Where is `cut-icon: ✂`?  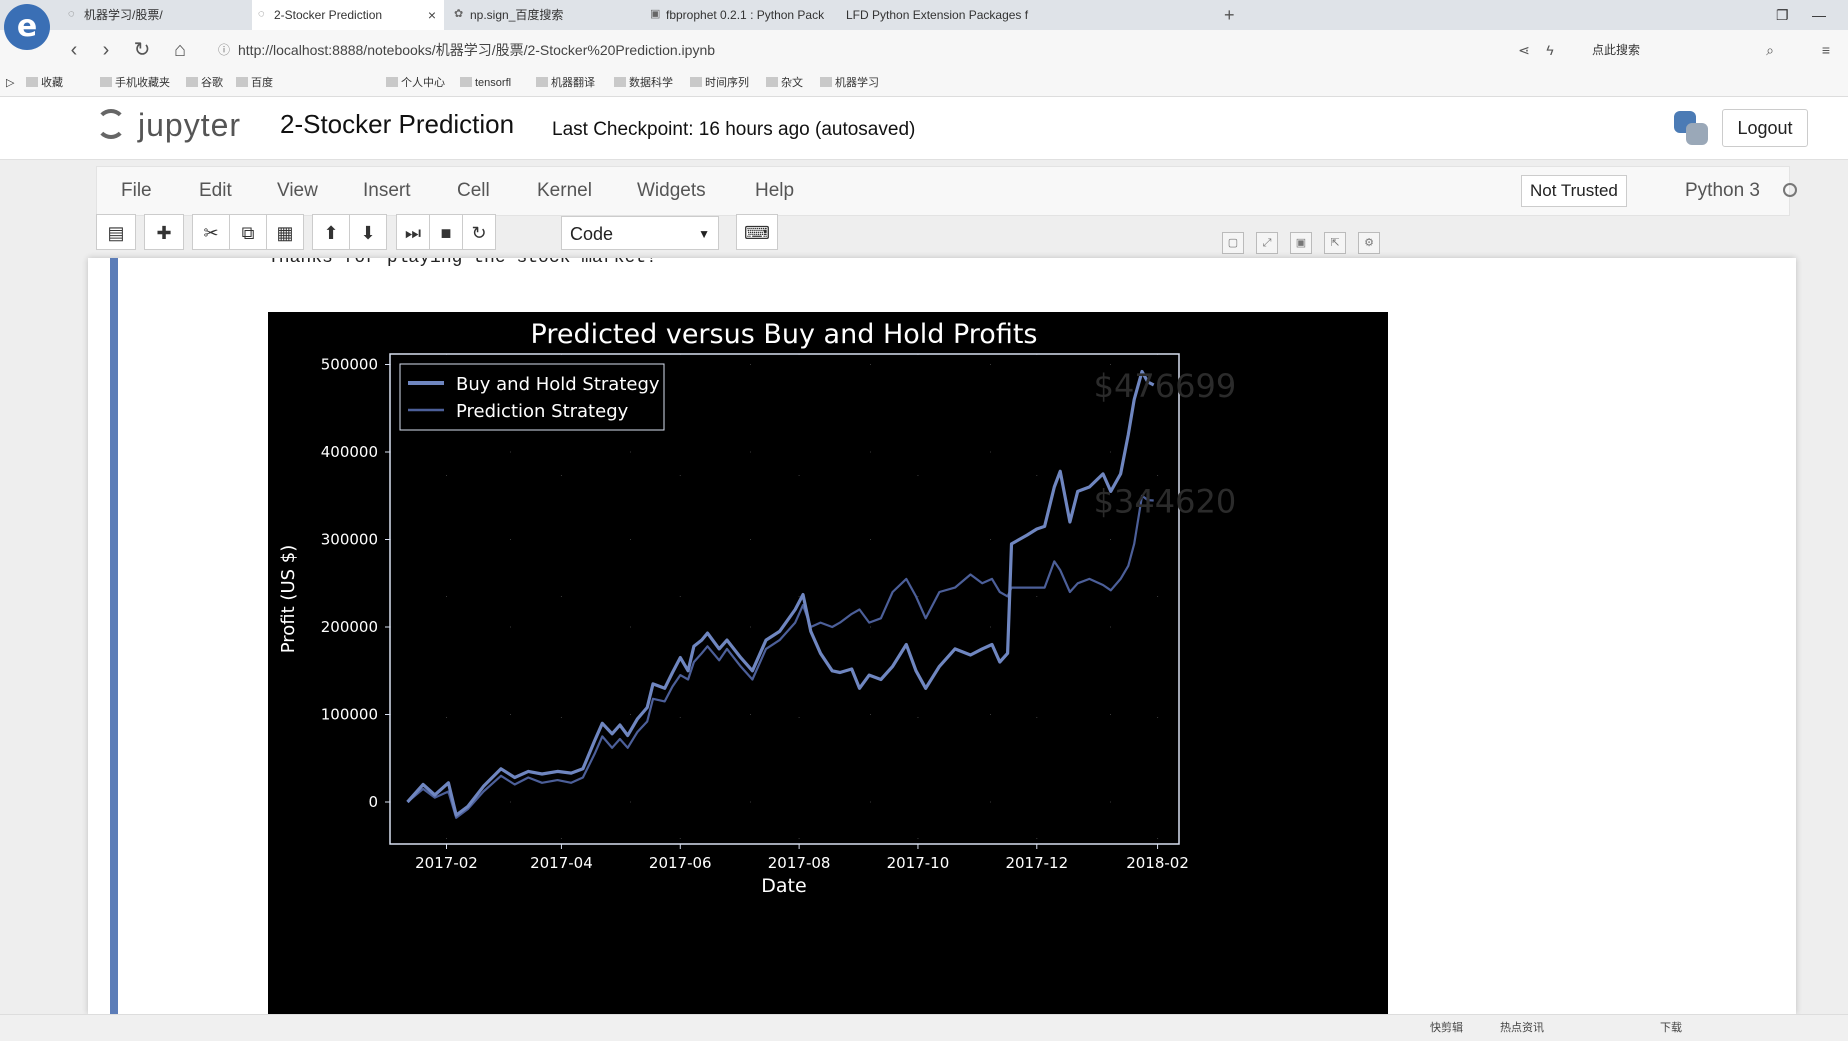
cut-icon: ✂ is located at coordinates (211, 232).